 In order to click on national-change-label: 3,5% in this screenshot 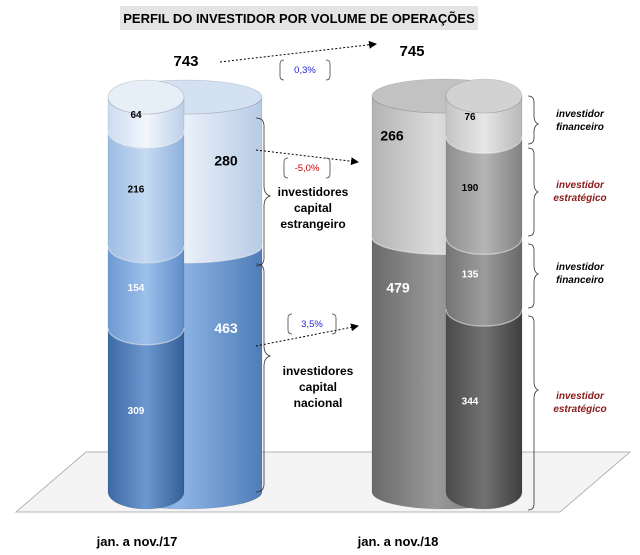, I will do `click(312, 324)`.